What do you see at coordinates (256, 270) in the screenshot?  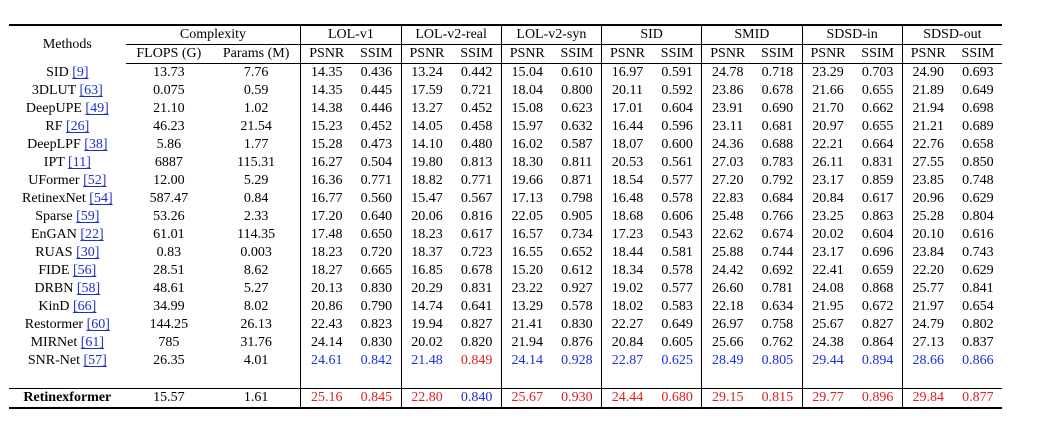 I see `params-cell: 8.62` at bounding box center [256, 270].